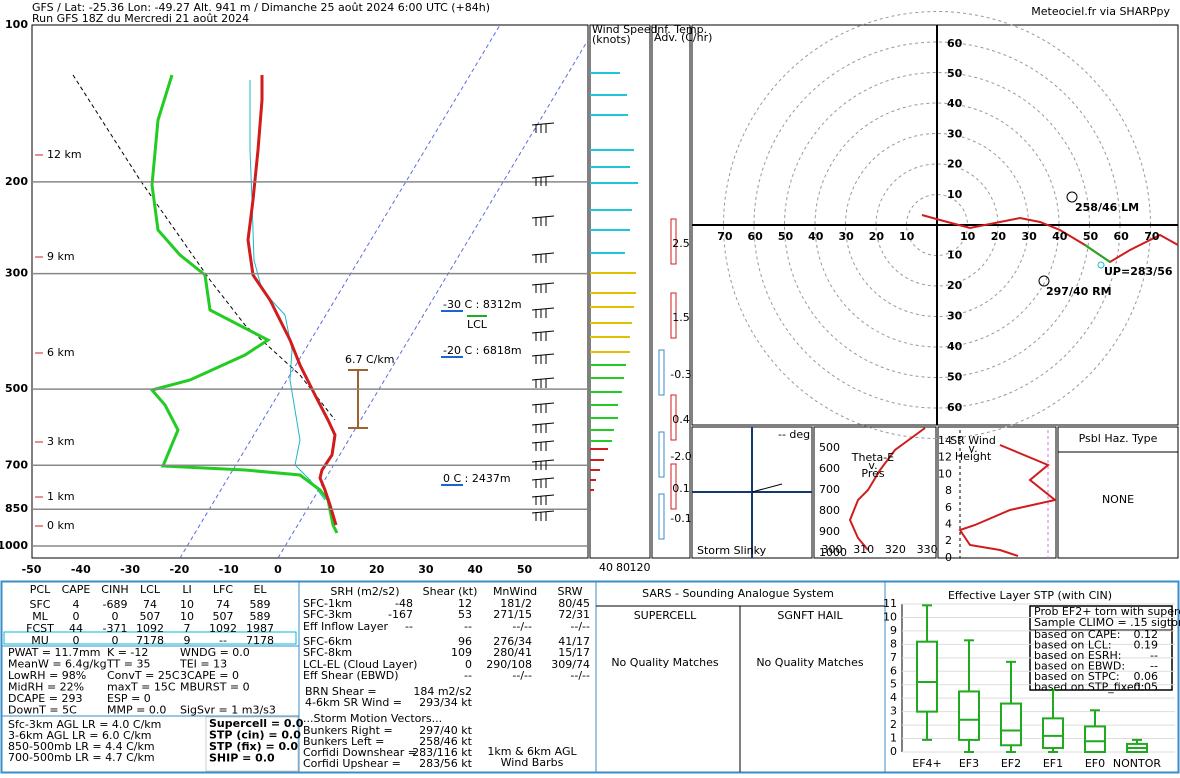 The image size is (1180, 778). What do you see at coordinates (377, 569) in the screenshot?
I see `temperature-label: 20` at bounding box center [377, 569].